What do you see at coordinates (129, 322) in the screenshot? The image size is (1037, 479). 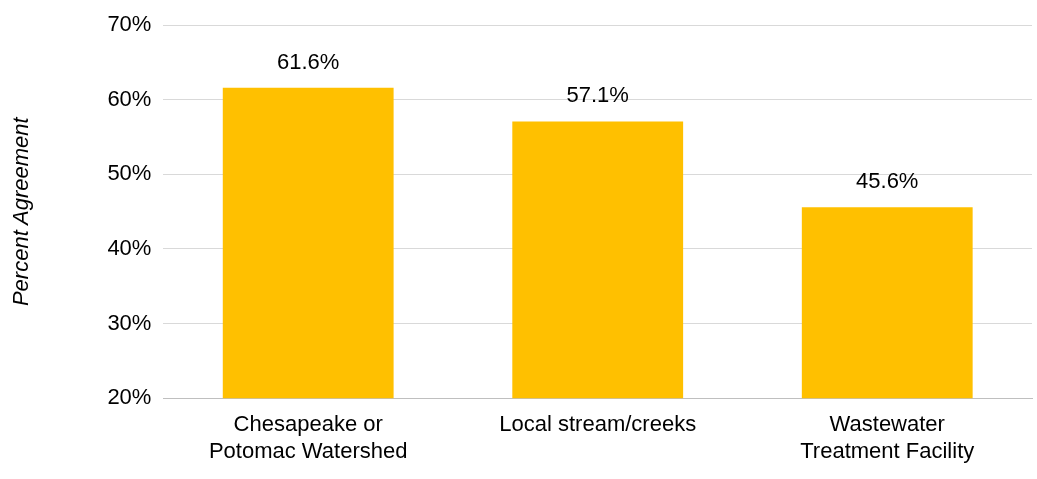 I see `y-tick-label: 30%` at bounding box center [129, 322].